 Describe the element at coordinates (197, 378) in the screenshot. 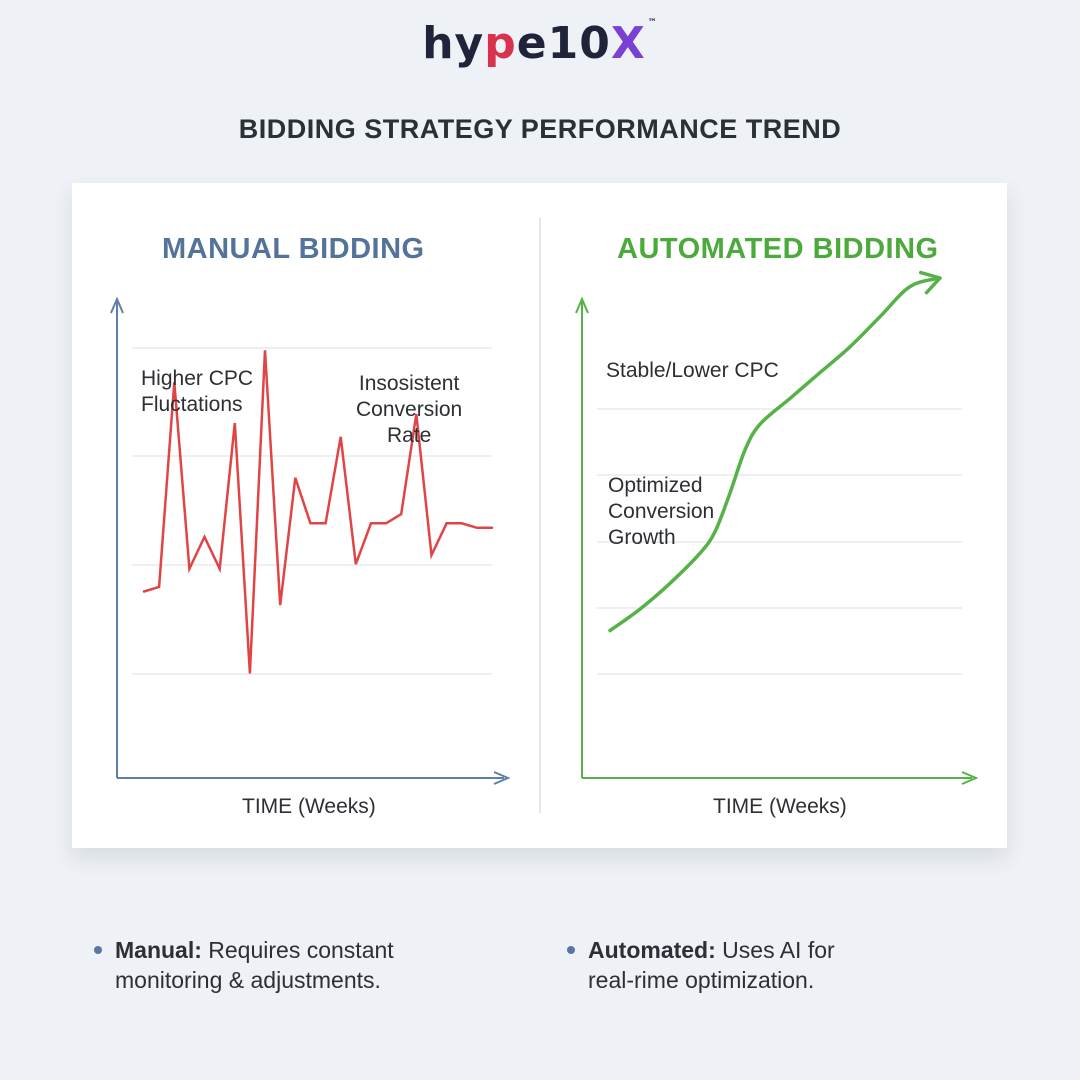

I see `manual-annotation-cpc-line-1: Higher CPC` at that location.